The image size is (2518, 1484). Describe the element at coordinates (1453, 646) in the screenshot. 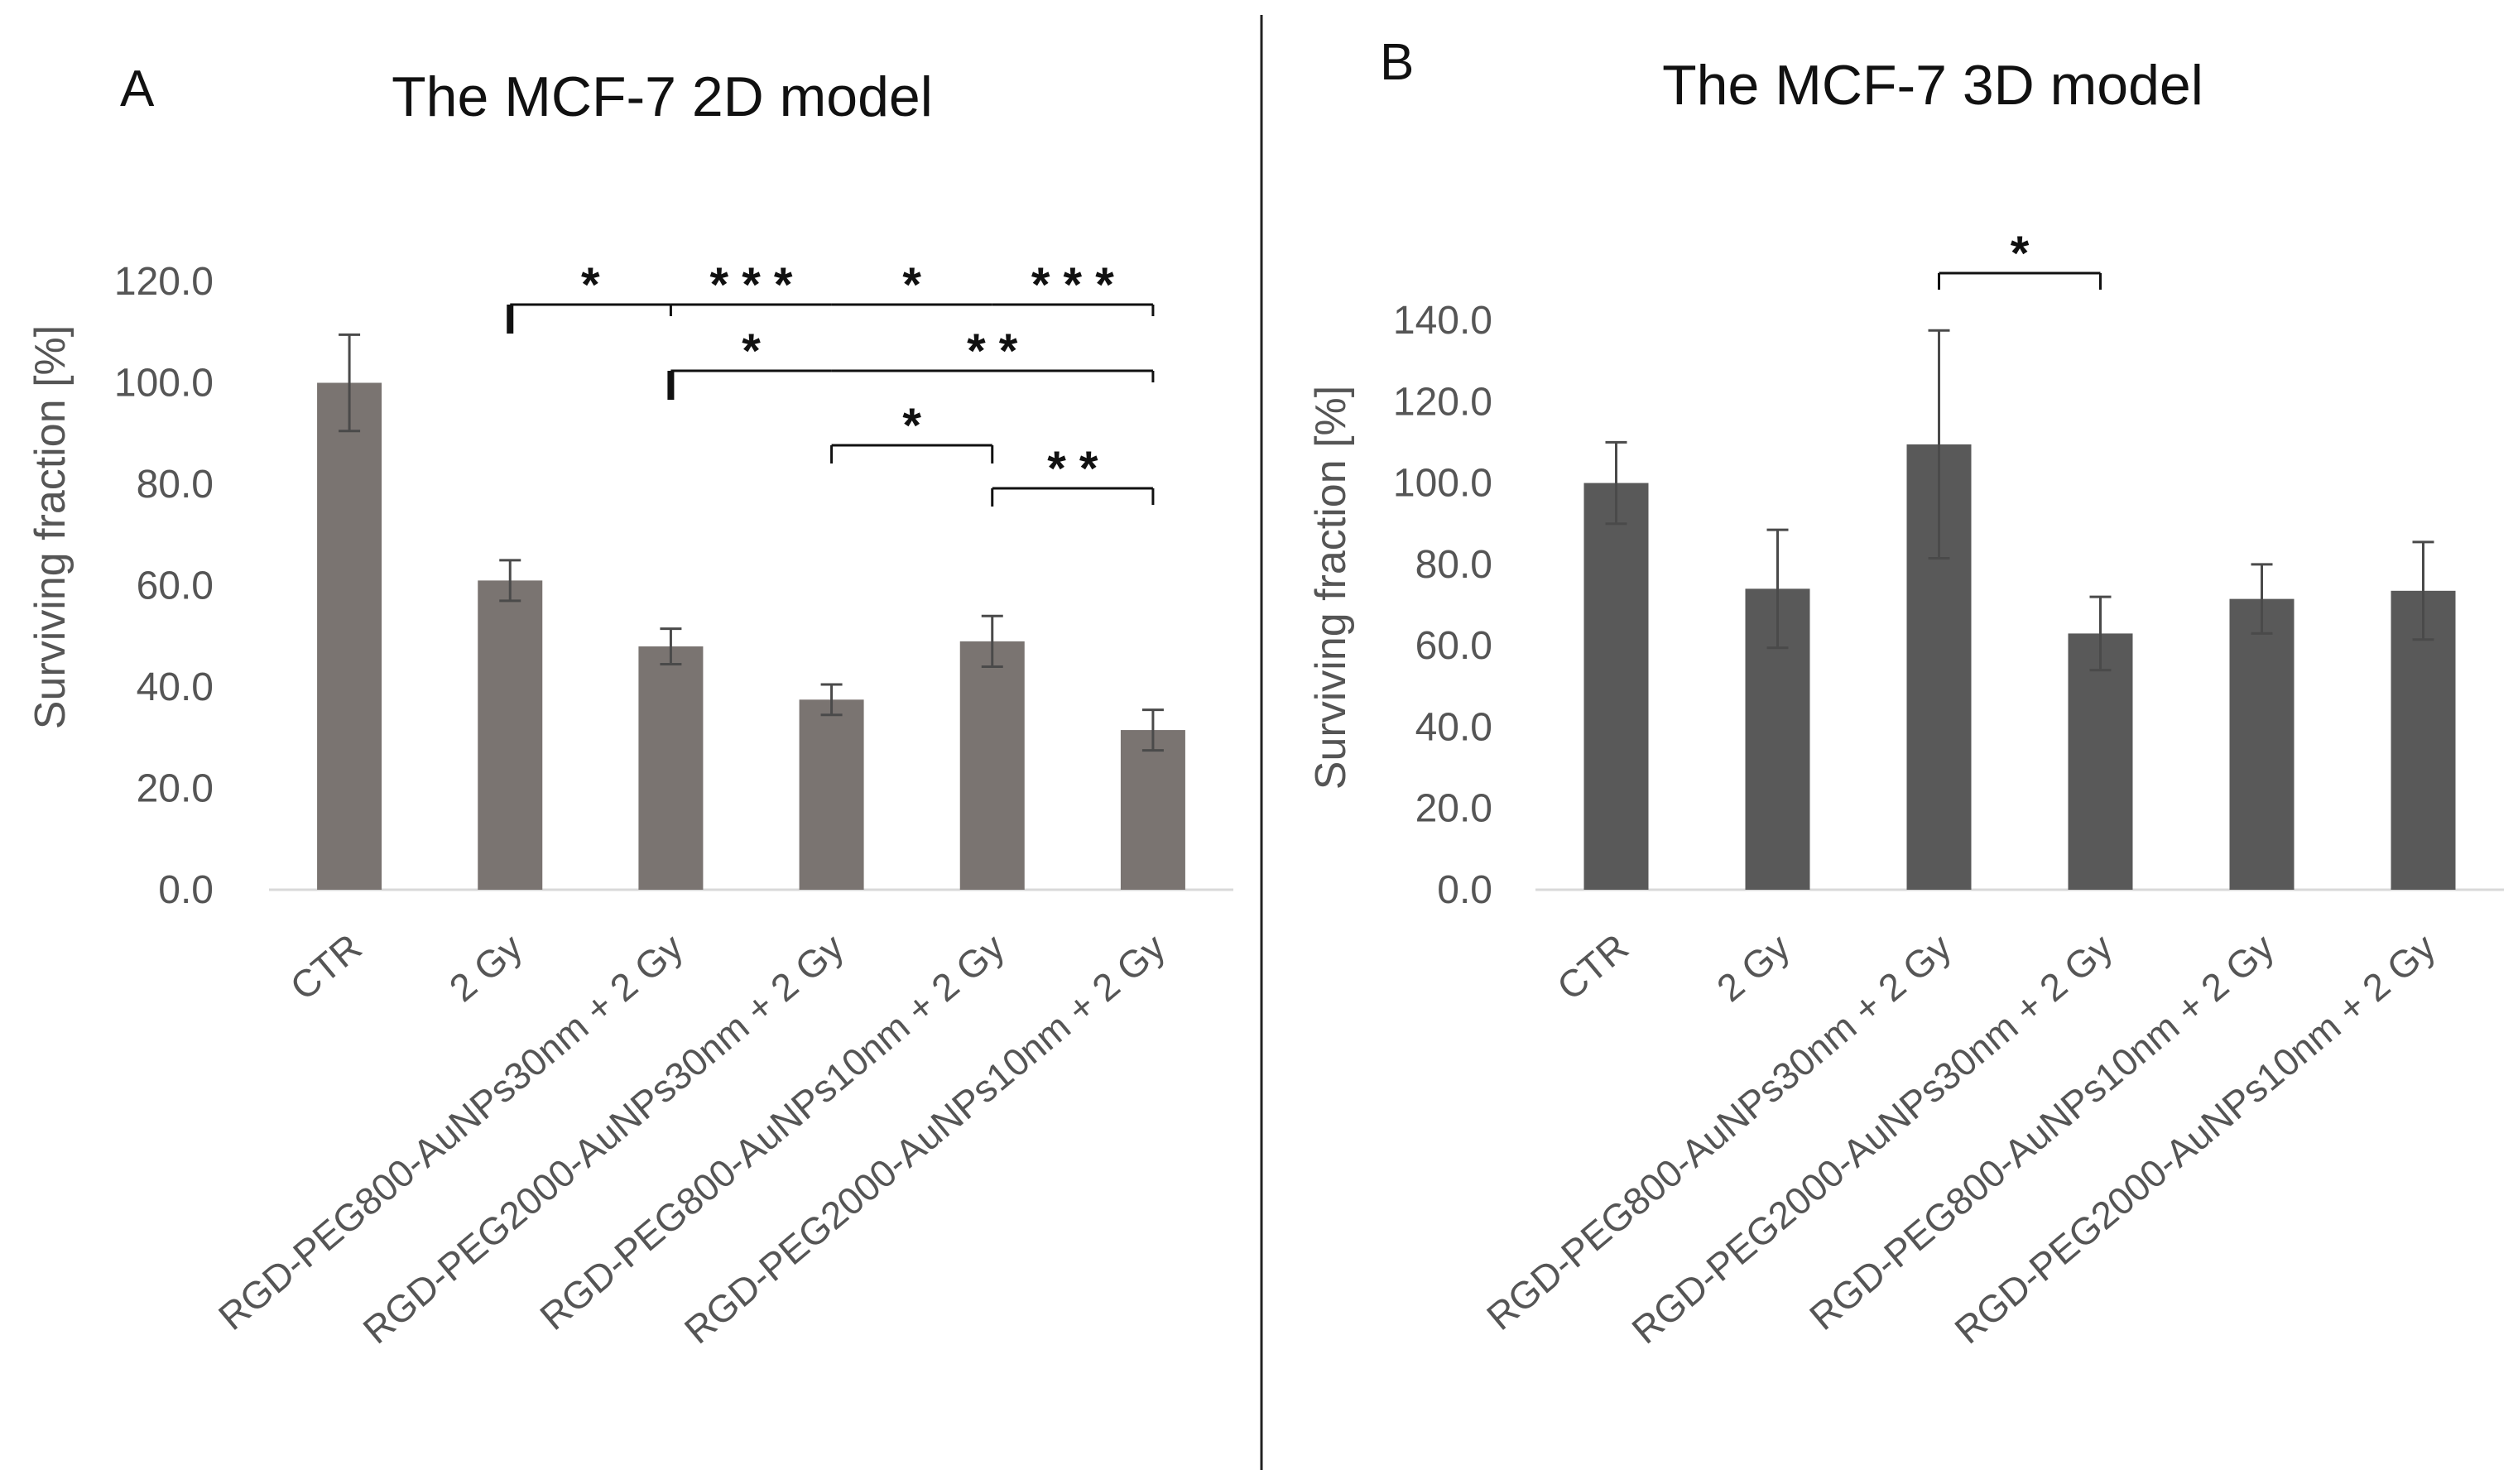

I see `panel-b-y-tick-label: 60.0` at that location.